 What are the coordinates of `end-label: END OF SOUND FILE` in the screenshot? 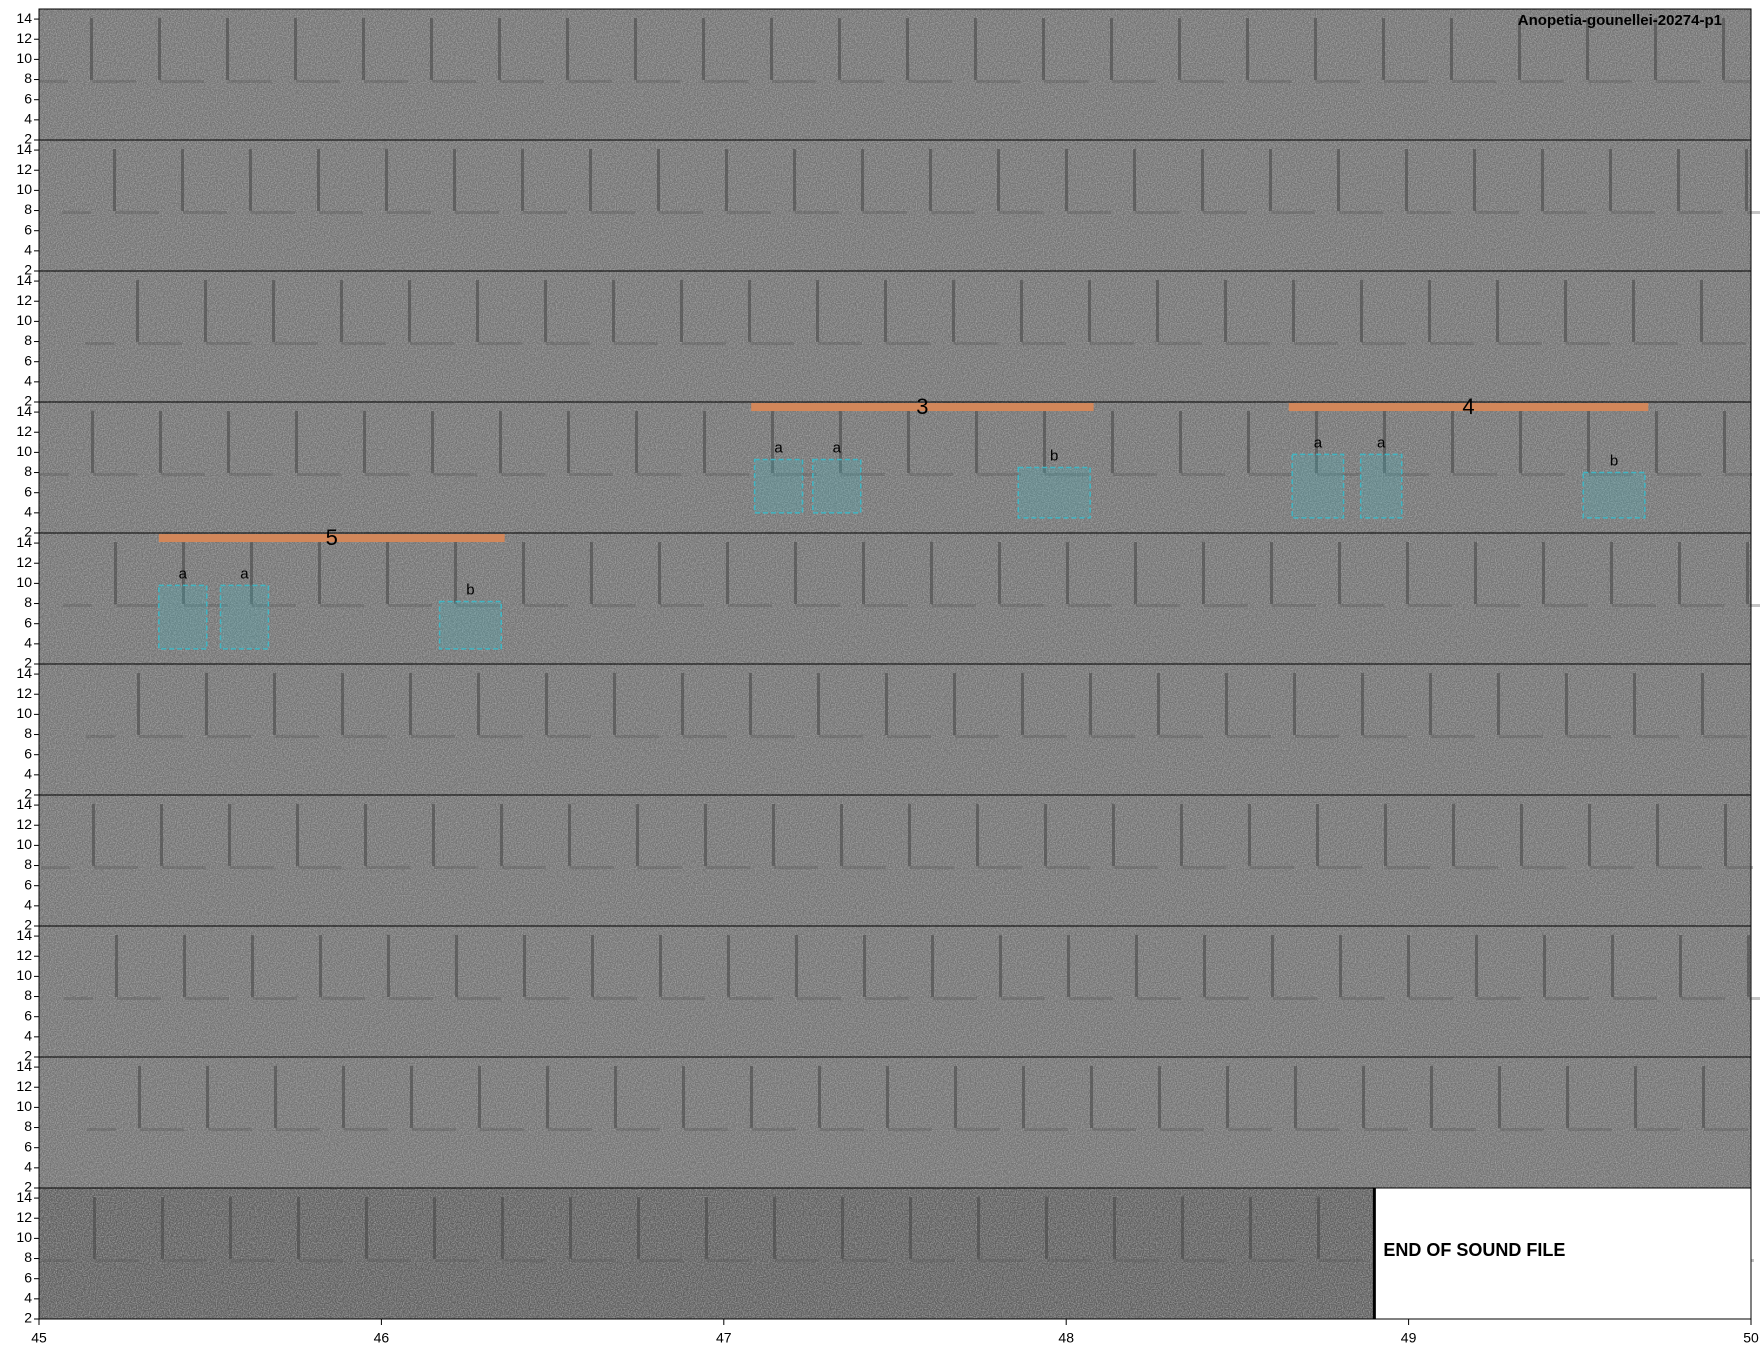 It's located at (1474, 1250).